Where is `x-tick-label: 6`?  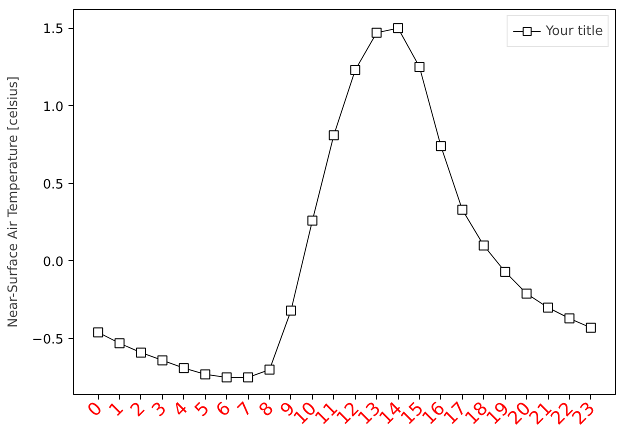 x-tick-label: 6 is located at coordinates (224, 410).